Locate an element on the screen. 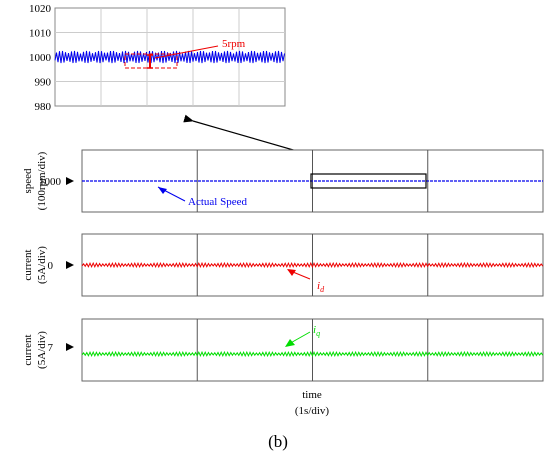 The image size is (550, 456). zoom-y-tick-label: 990 is located at coordinates (43, 83).